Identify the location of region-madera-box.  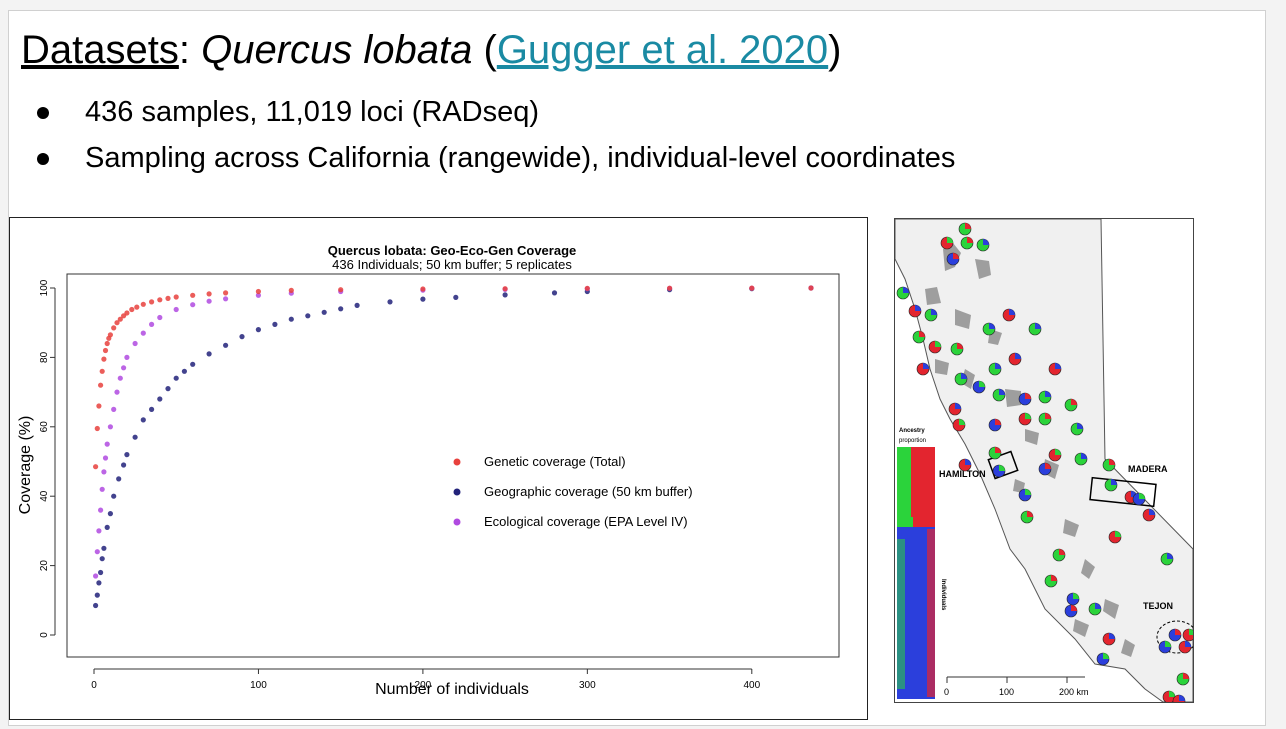
(1123, 492).